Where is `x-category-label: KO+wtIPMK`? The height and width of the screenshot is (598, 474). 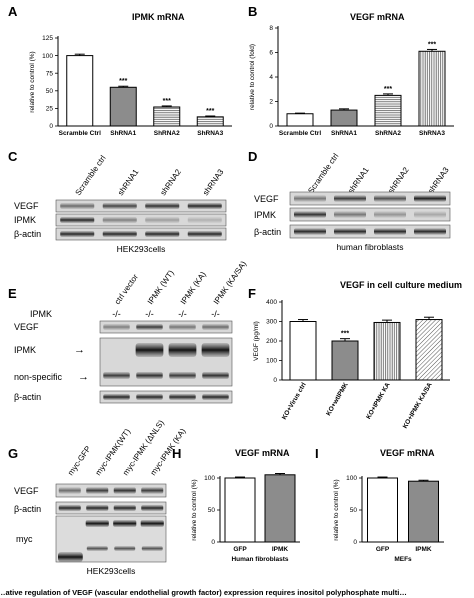 x-category-label: KO+wtIPMK is located at coordinates (337, 399).